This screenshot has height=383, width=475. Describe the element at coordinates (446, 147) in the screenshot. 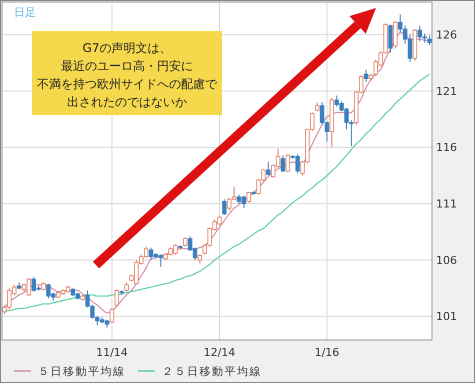

I see `y-tick-label: 116` at that location.